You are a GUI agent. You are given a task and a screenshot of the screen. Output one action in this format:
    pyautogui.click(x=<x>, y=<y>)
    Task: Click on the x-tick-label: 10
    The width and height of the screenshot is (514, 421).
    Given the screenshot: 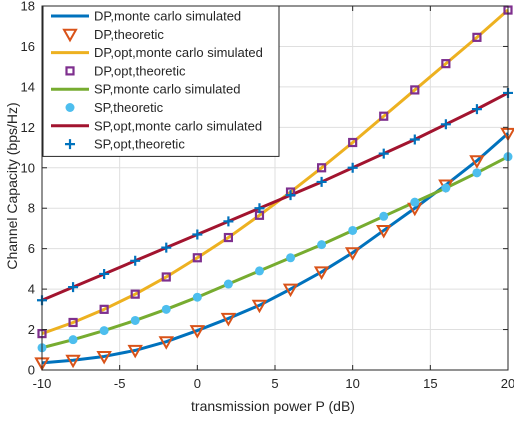 What is the action you would take?
    pyautogui.click(x=352, y=383)
    